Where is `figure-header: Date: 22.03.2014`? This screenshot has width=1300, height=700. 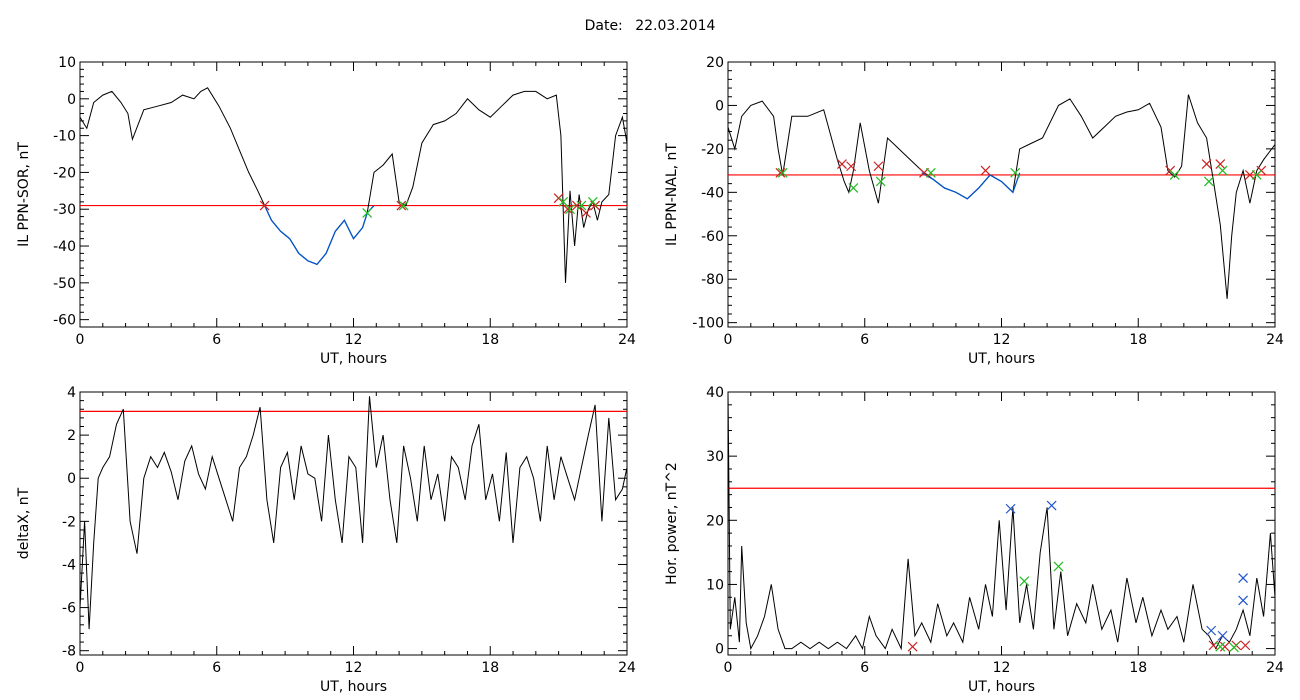 figure-header: Date: 22.03.2014 is located at coordinates (650, 26).